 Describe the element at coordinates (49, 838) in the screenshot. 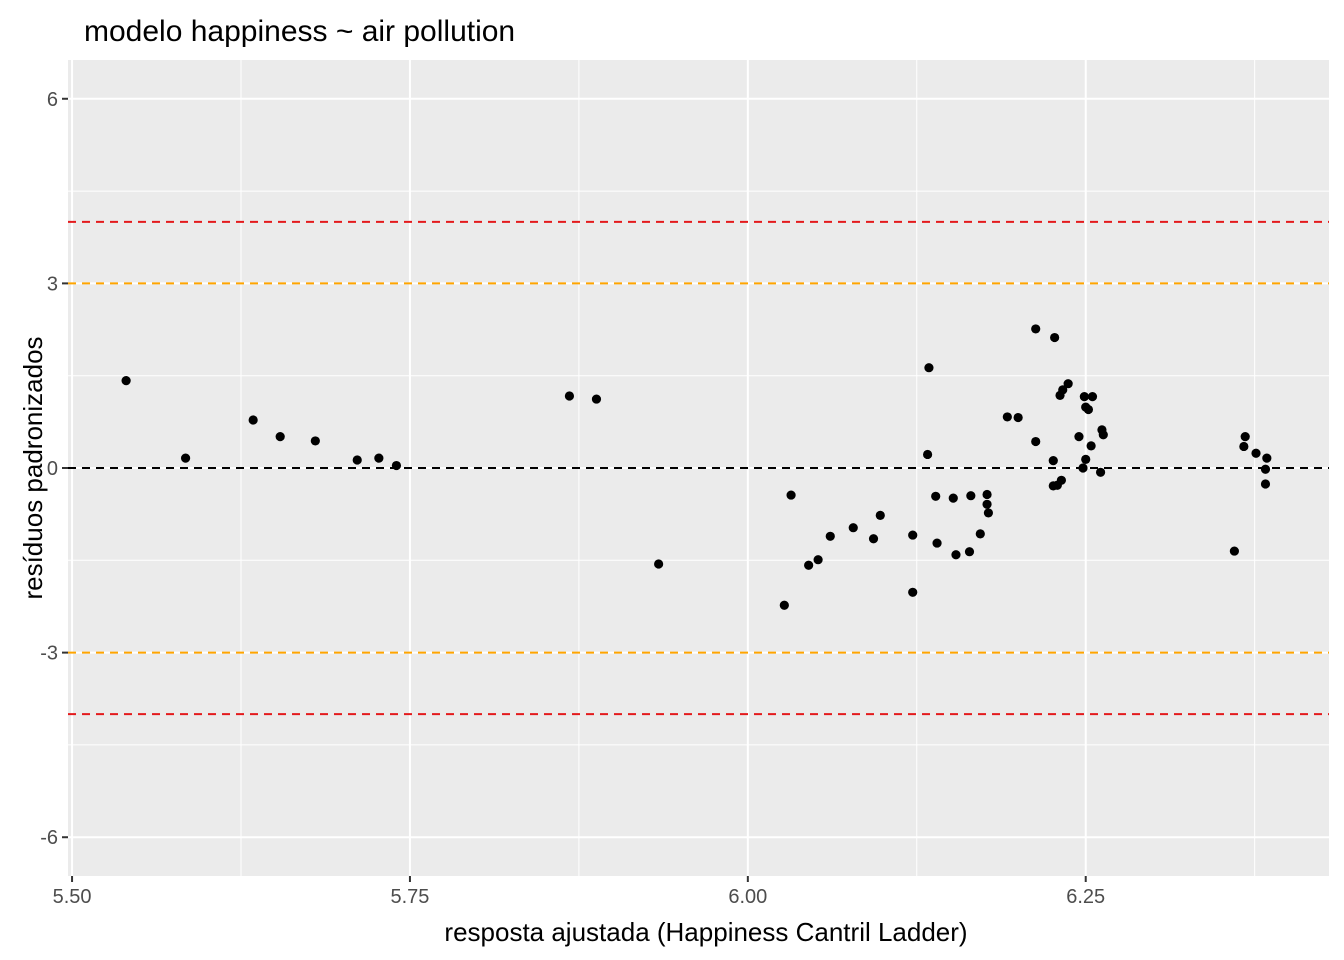

I see `y-tick-label: -6` at that location.